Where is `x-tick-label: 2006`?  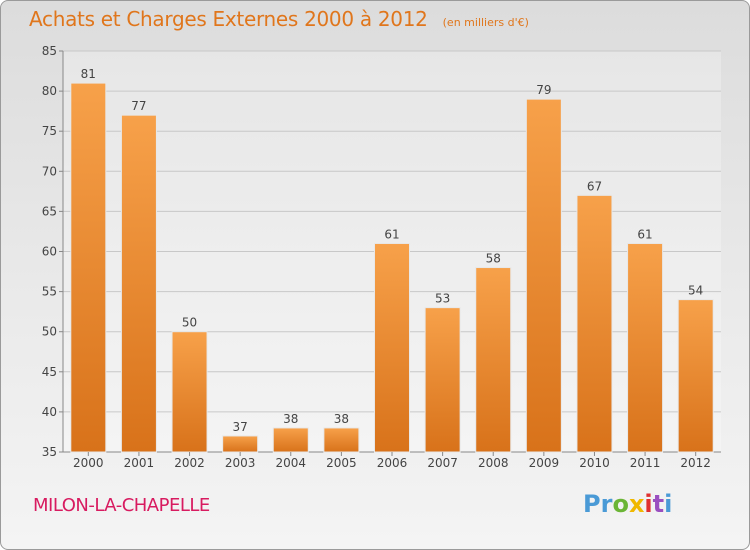
x-tick-label: 2006 is located at coordinates (392, 463).